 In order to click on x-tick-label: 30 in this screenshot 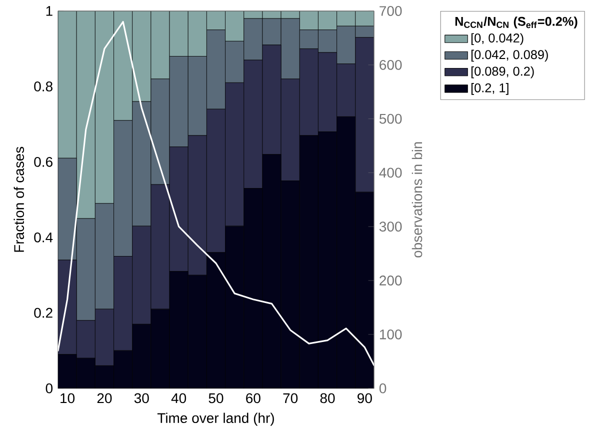, I will do `click(141, 398)`.